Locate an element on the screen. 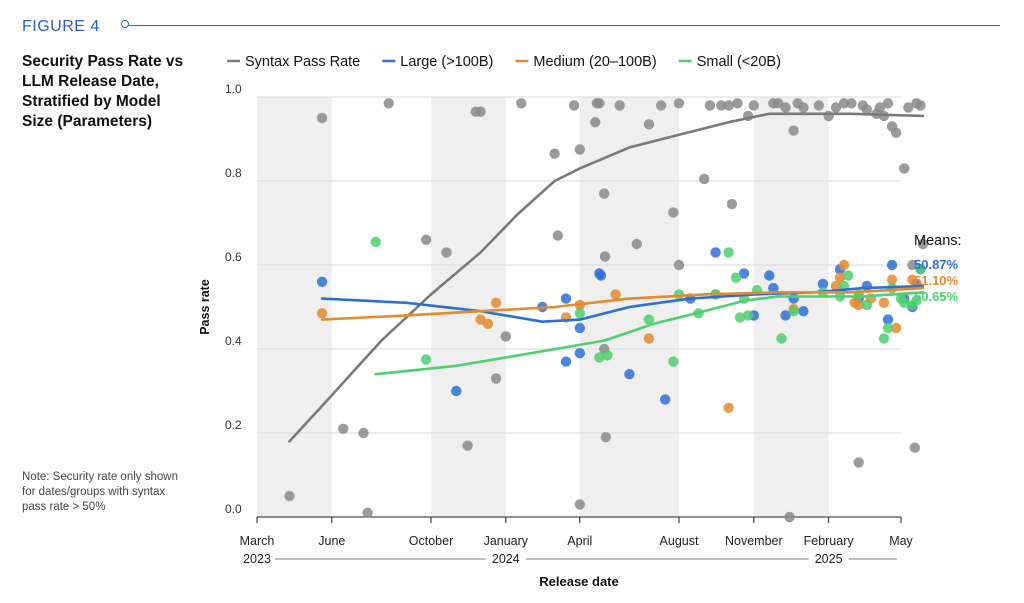  mean-small: 50.65% is located at coordinates (936, 296).